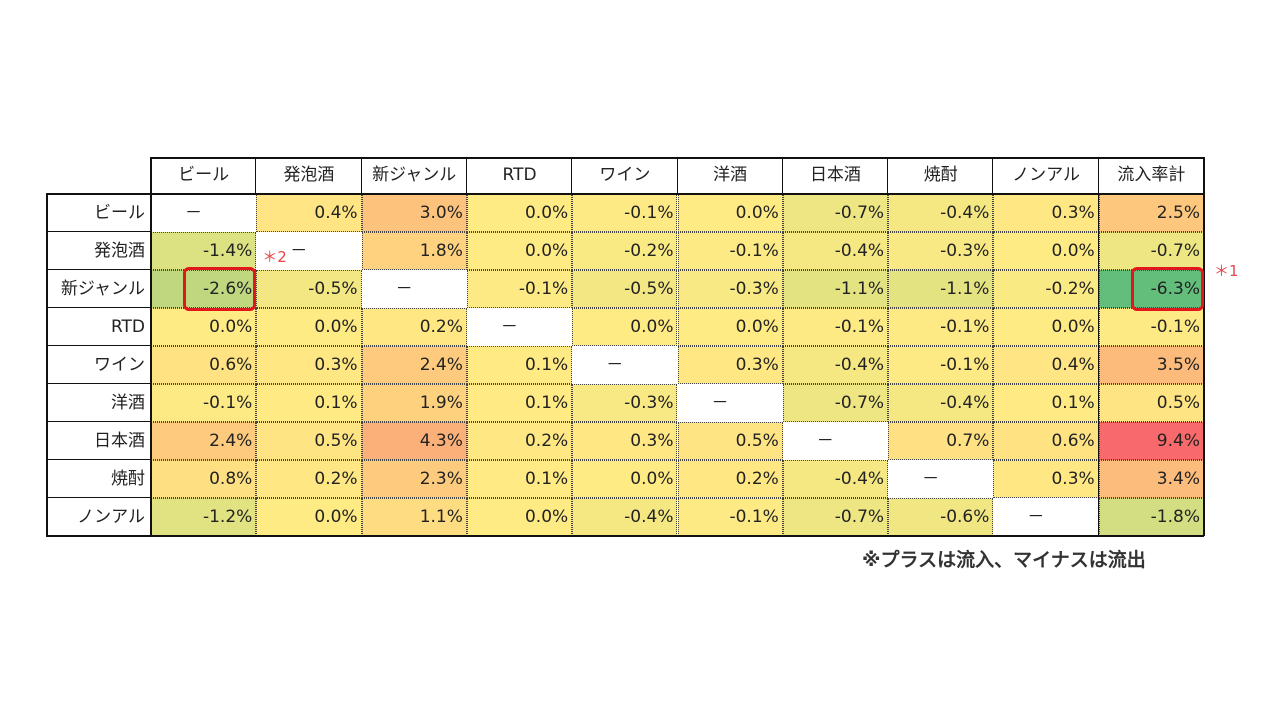 The height and width of the screenshot is (720, 1280). I want to click on row-header-divider, so click(151, 346).